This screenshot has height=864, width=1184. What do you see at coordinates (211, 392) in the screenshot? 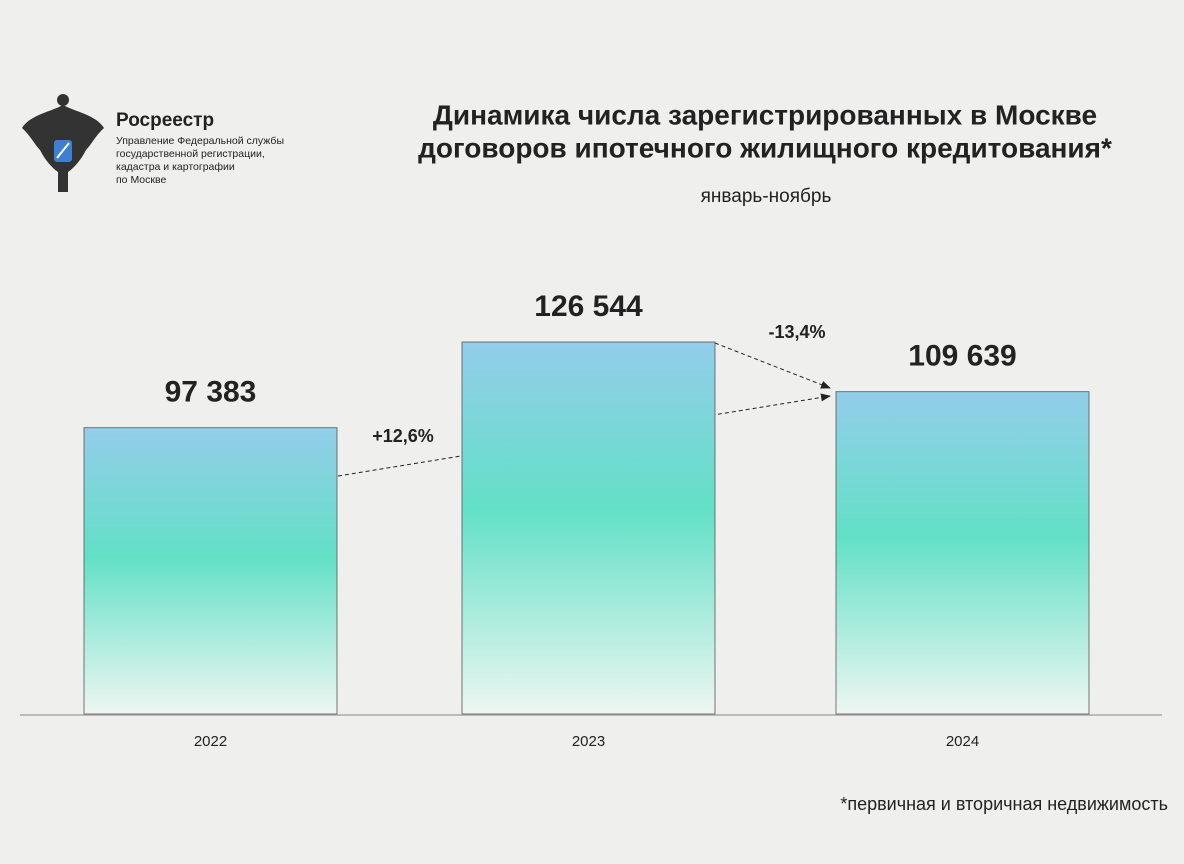
I see `value-label: 97 383` at bounding box center [211, 392].